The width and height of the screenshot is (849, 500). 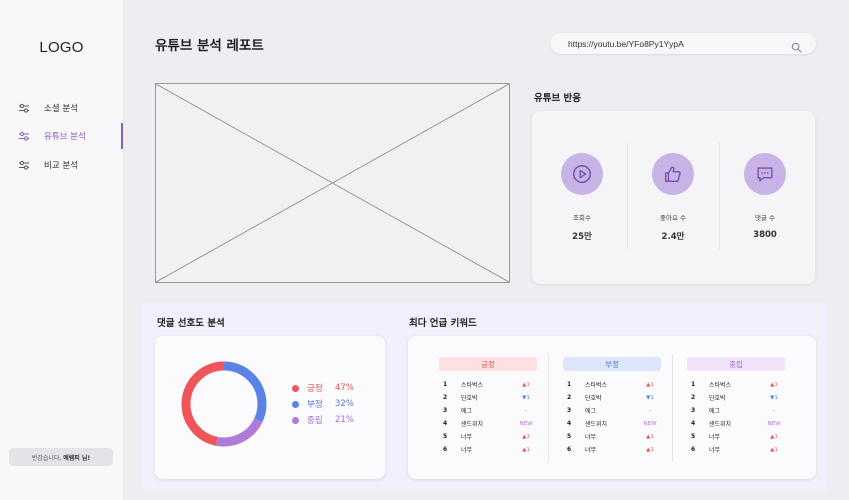 I want to click on keyword-column-negative: 부정 1 스타벅스 ▲1 2 단호박 ▼1 3 에그 - 4 샌드위치 NEW 5 너무 ▲1 6 너무 ▲1, so click(x=612, y=406).